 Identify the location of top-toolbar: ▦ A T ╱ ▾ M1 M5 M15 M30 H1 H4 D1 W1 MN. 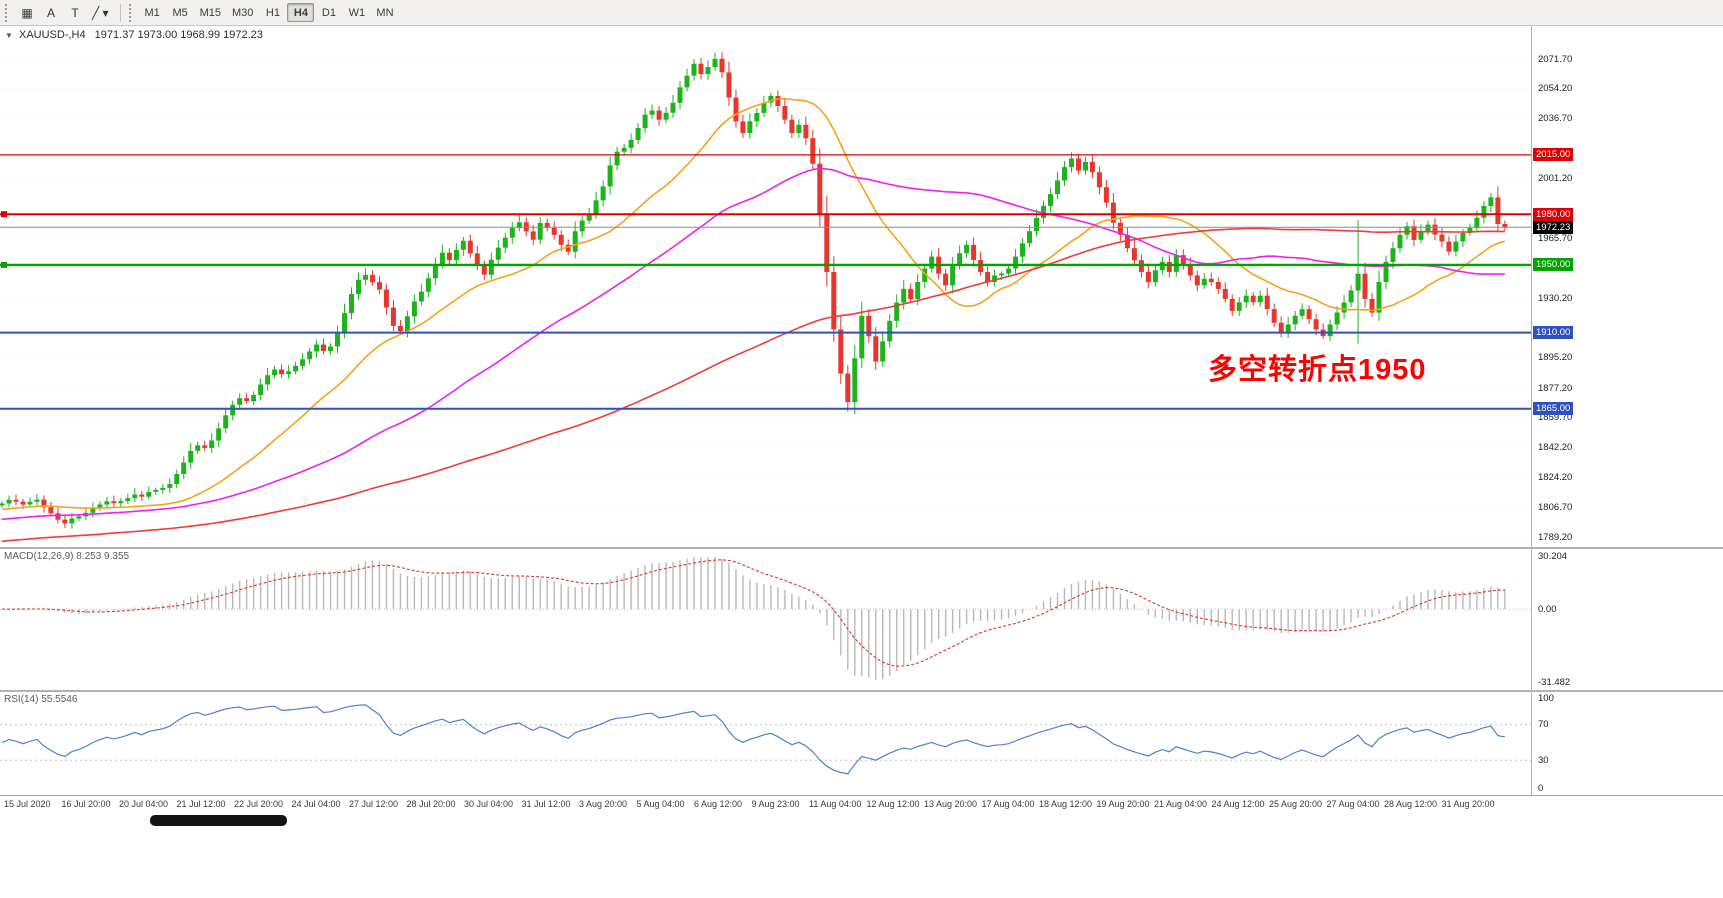
(861, 13).